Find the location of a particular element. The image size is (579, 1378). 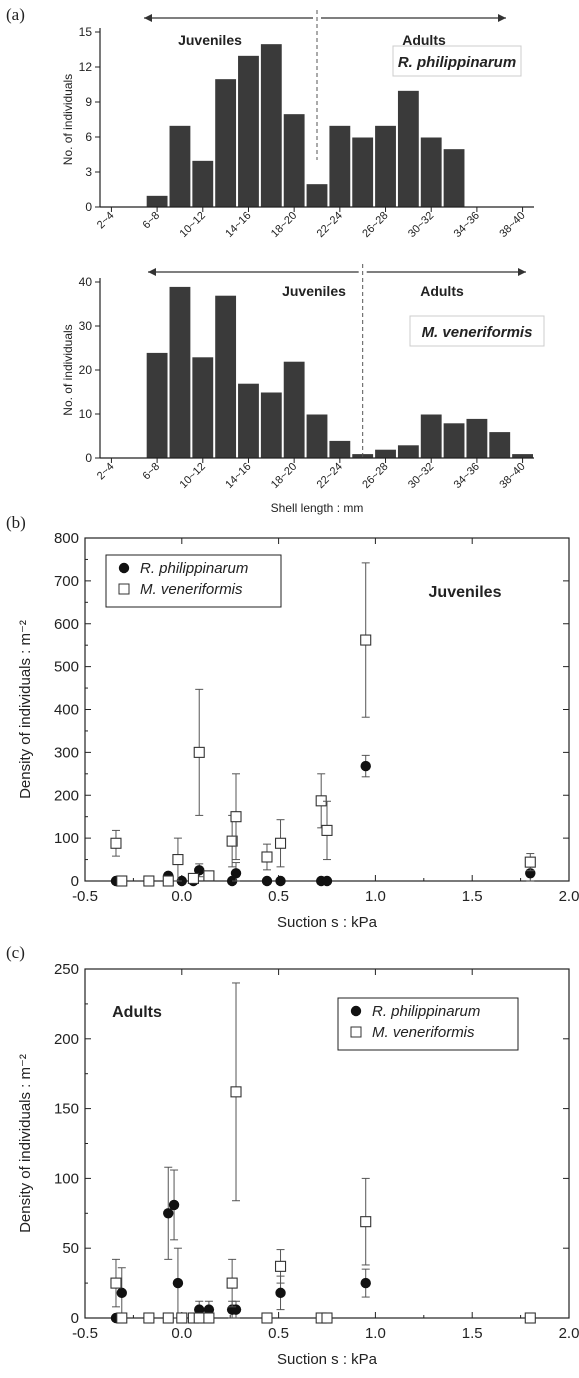

arrow-head-right is located at coordinates (522, 272).